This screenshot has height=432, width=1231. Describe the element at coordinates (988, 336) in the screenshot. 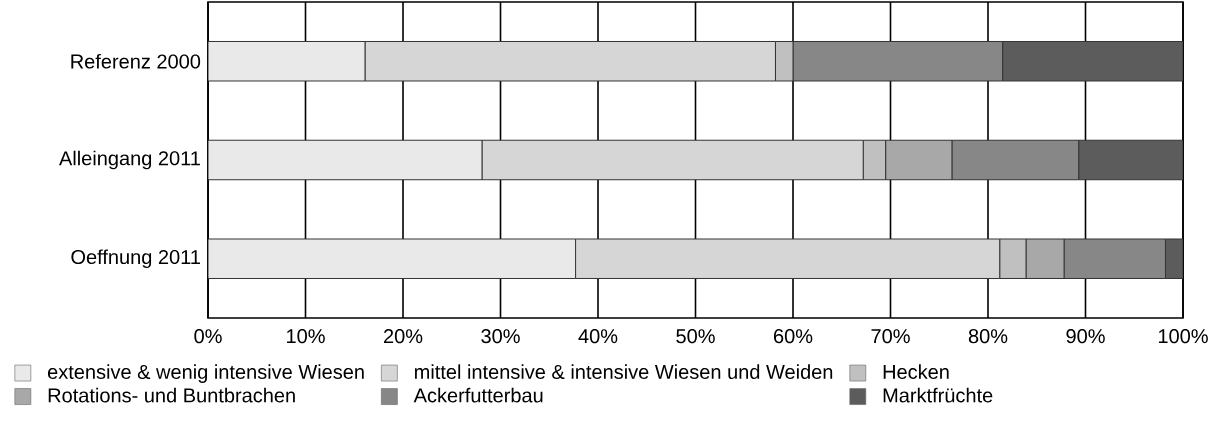

I see `x-tick-label: 80%` at that location.